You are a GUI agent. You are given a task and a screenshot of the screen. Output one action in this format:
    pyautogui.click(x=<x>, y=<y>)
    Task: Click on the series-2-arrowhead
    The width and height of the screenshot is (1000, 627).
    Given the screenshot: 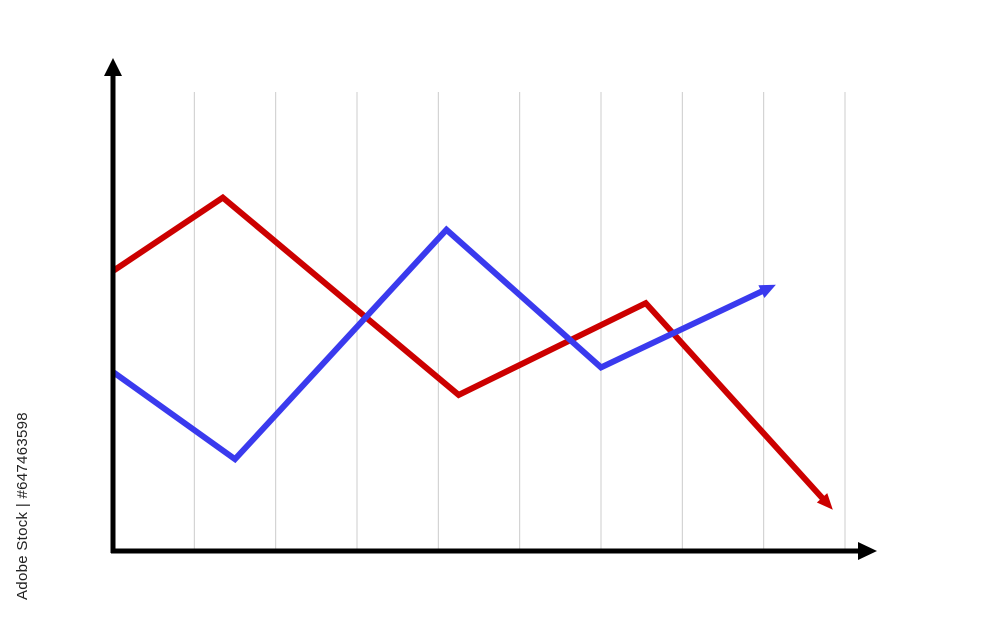 What is the action you would take?
    pyautogui.click(x=767, y=291)
    